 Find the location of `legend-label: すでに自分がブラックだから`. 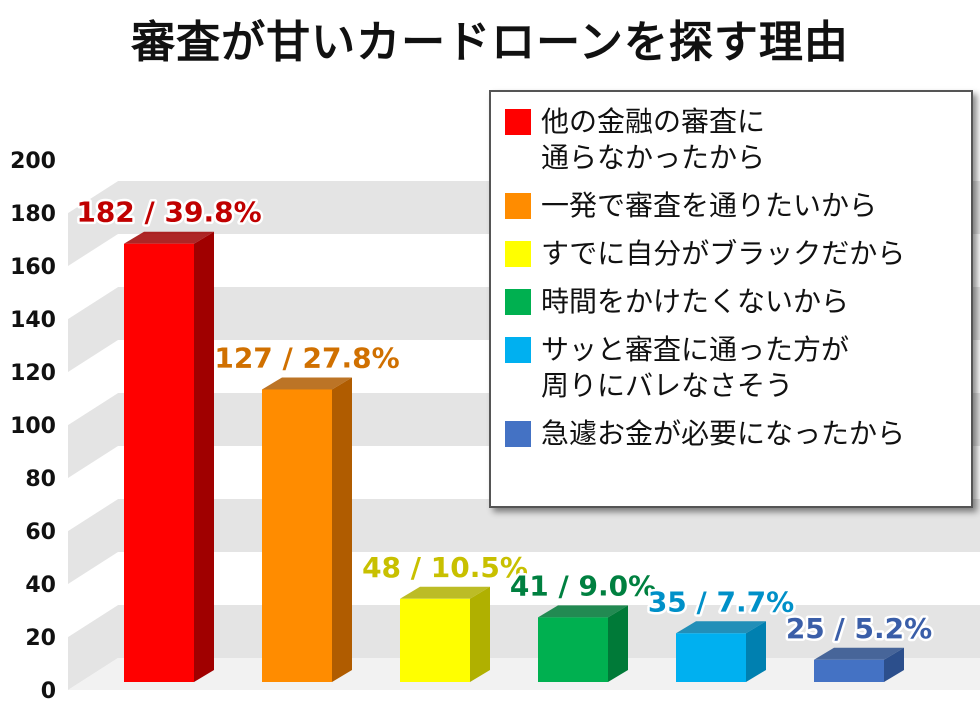

legend-label: すでに自分がブラックだから is located at coordinates (723, 253).